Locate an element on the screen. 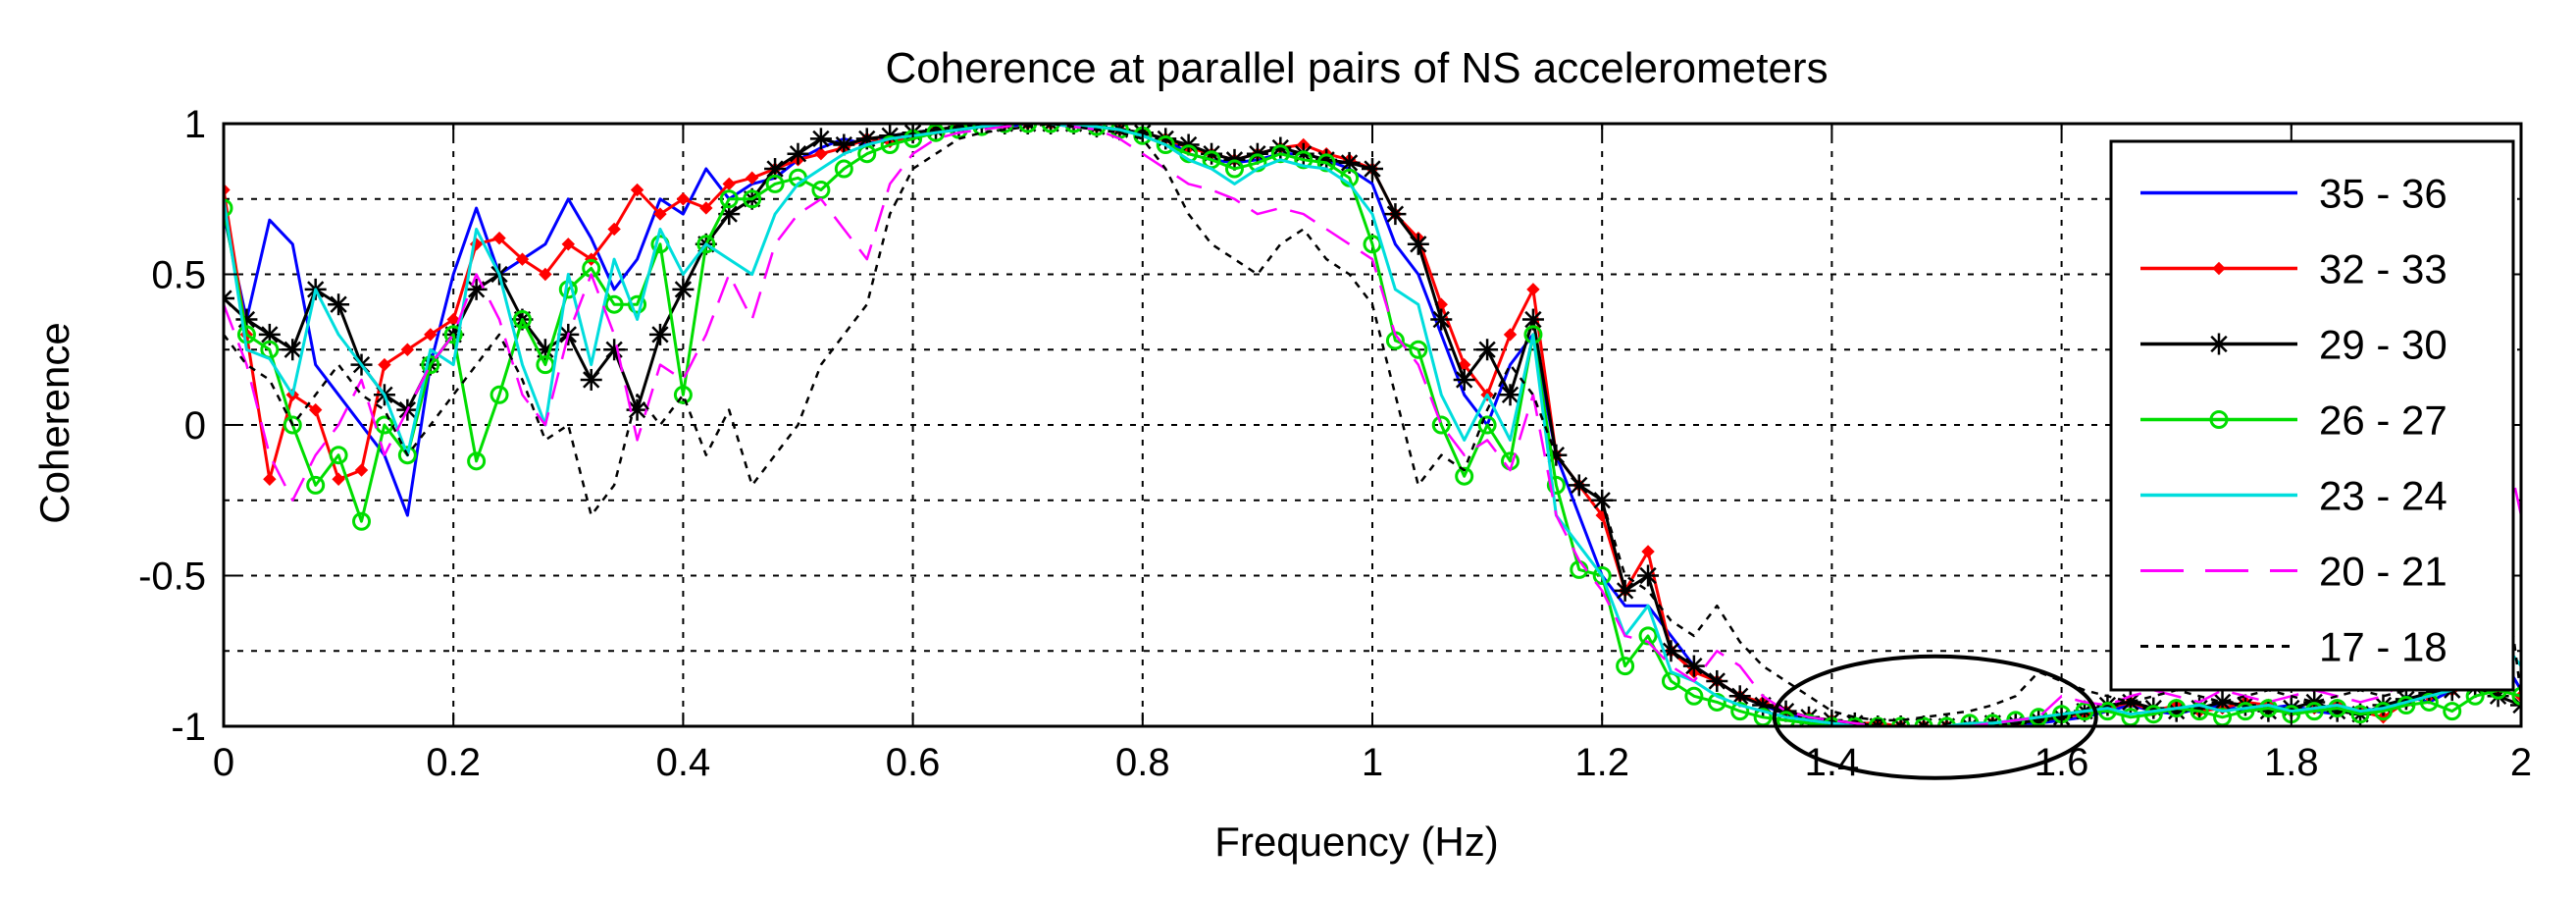 The image size is (2576, 899). x-tick-label: 0.2 is located at coordinates (453, 762).